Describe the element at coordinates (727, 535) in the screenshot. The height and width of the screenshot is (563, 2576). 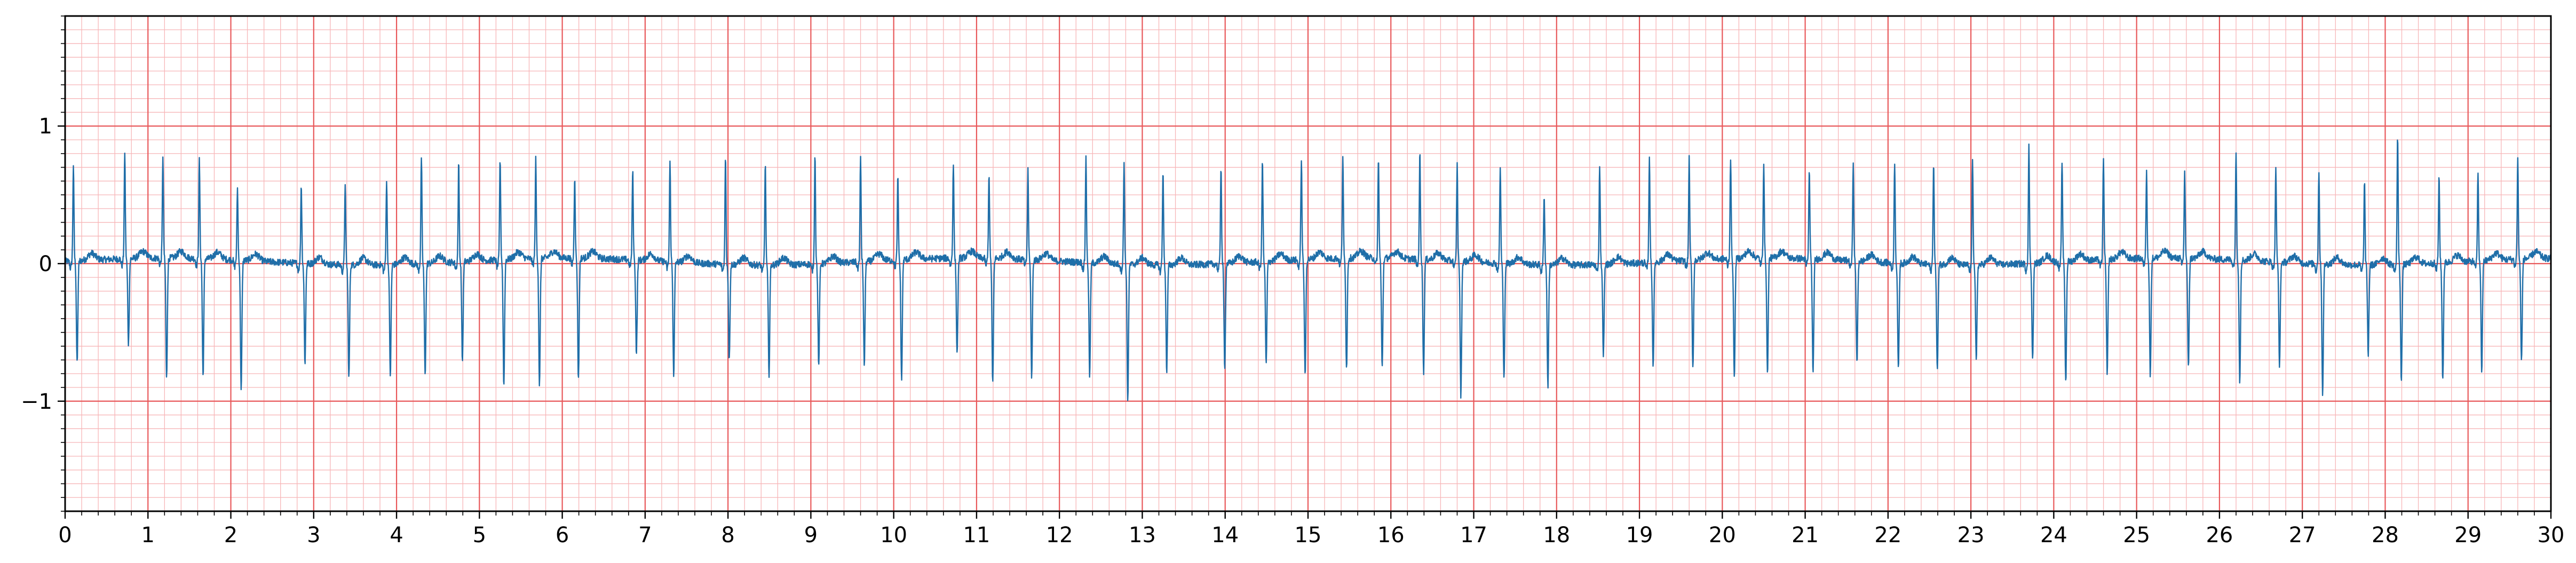
I see `x-tick-label: 8` at that location.